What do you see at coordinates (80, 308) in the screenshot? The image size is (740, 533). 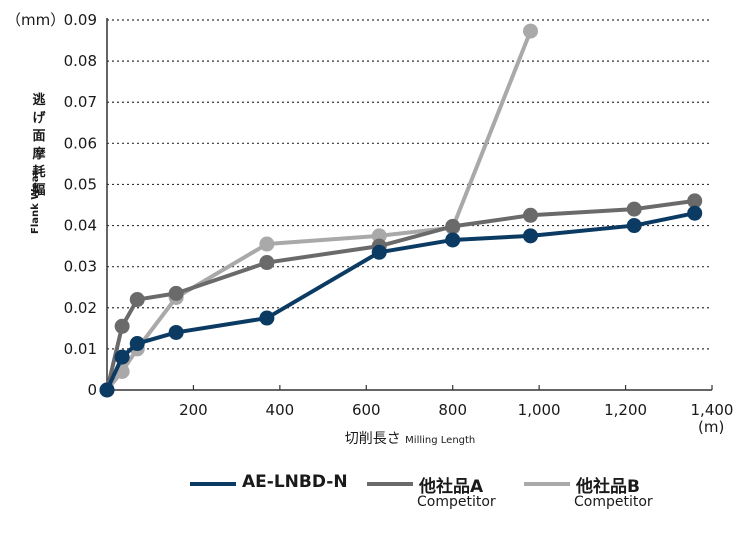 I see `y-tick-label: 0.02` at bounding box center [80, 308].